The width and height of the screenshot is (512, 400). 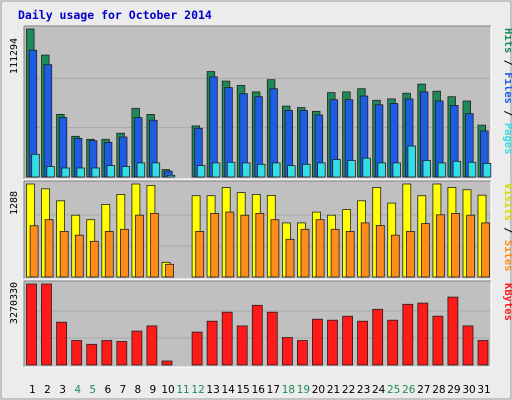 I want to click on x-tick-label-day-1: 1, so click(x=32, y=390).